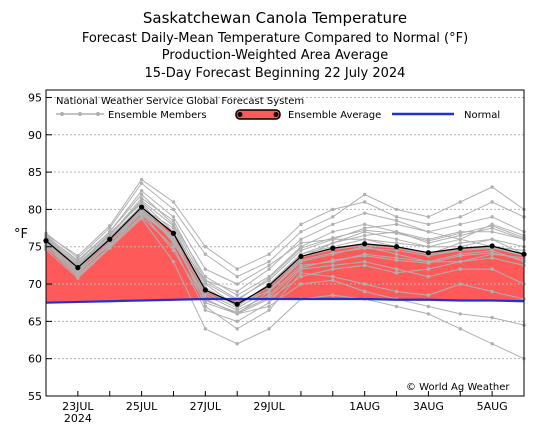 The width and height of the screenshot is (550, 428). Describe the element at coordinates (275, 73) in the screenshot. I see `chart-subtitle-3: 15-Day Forecast Beginning 22 July 2024` at that location.